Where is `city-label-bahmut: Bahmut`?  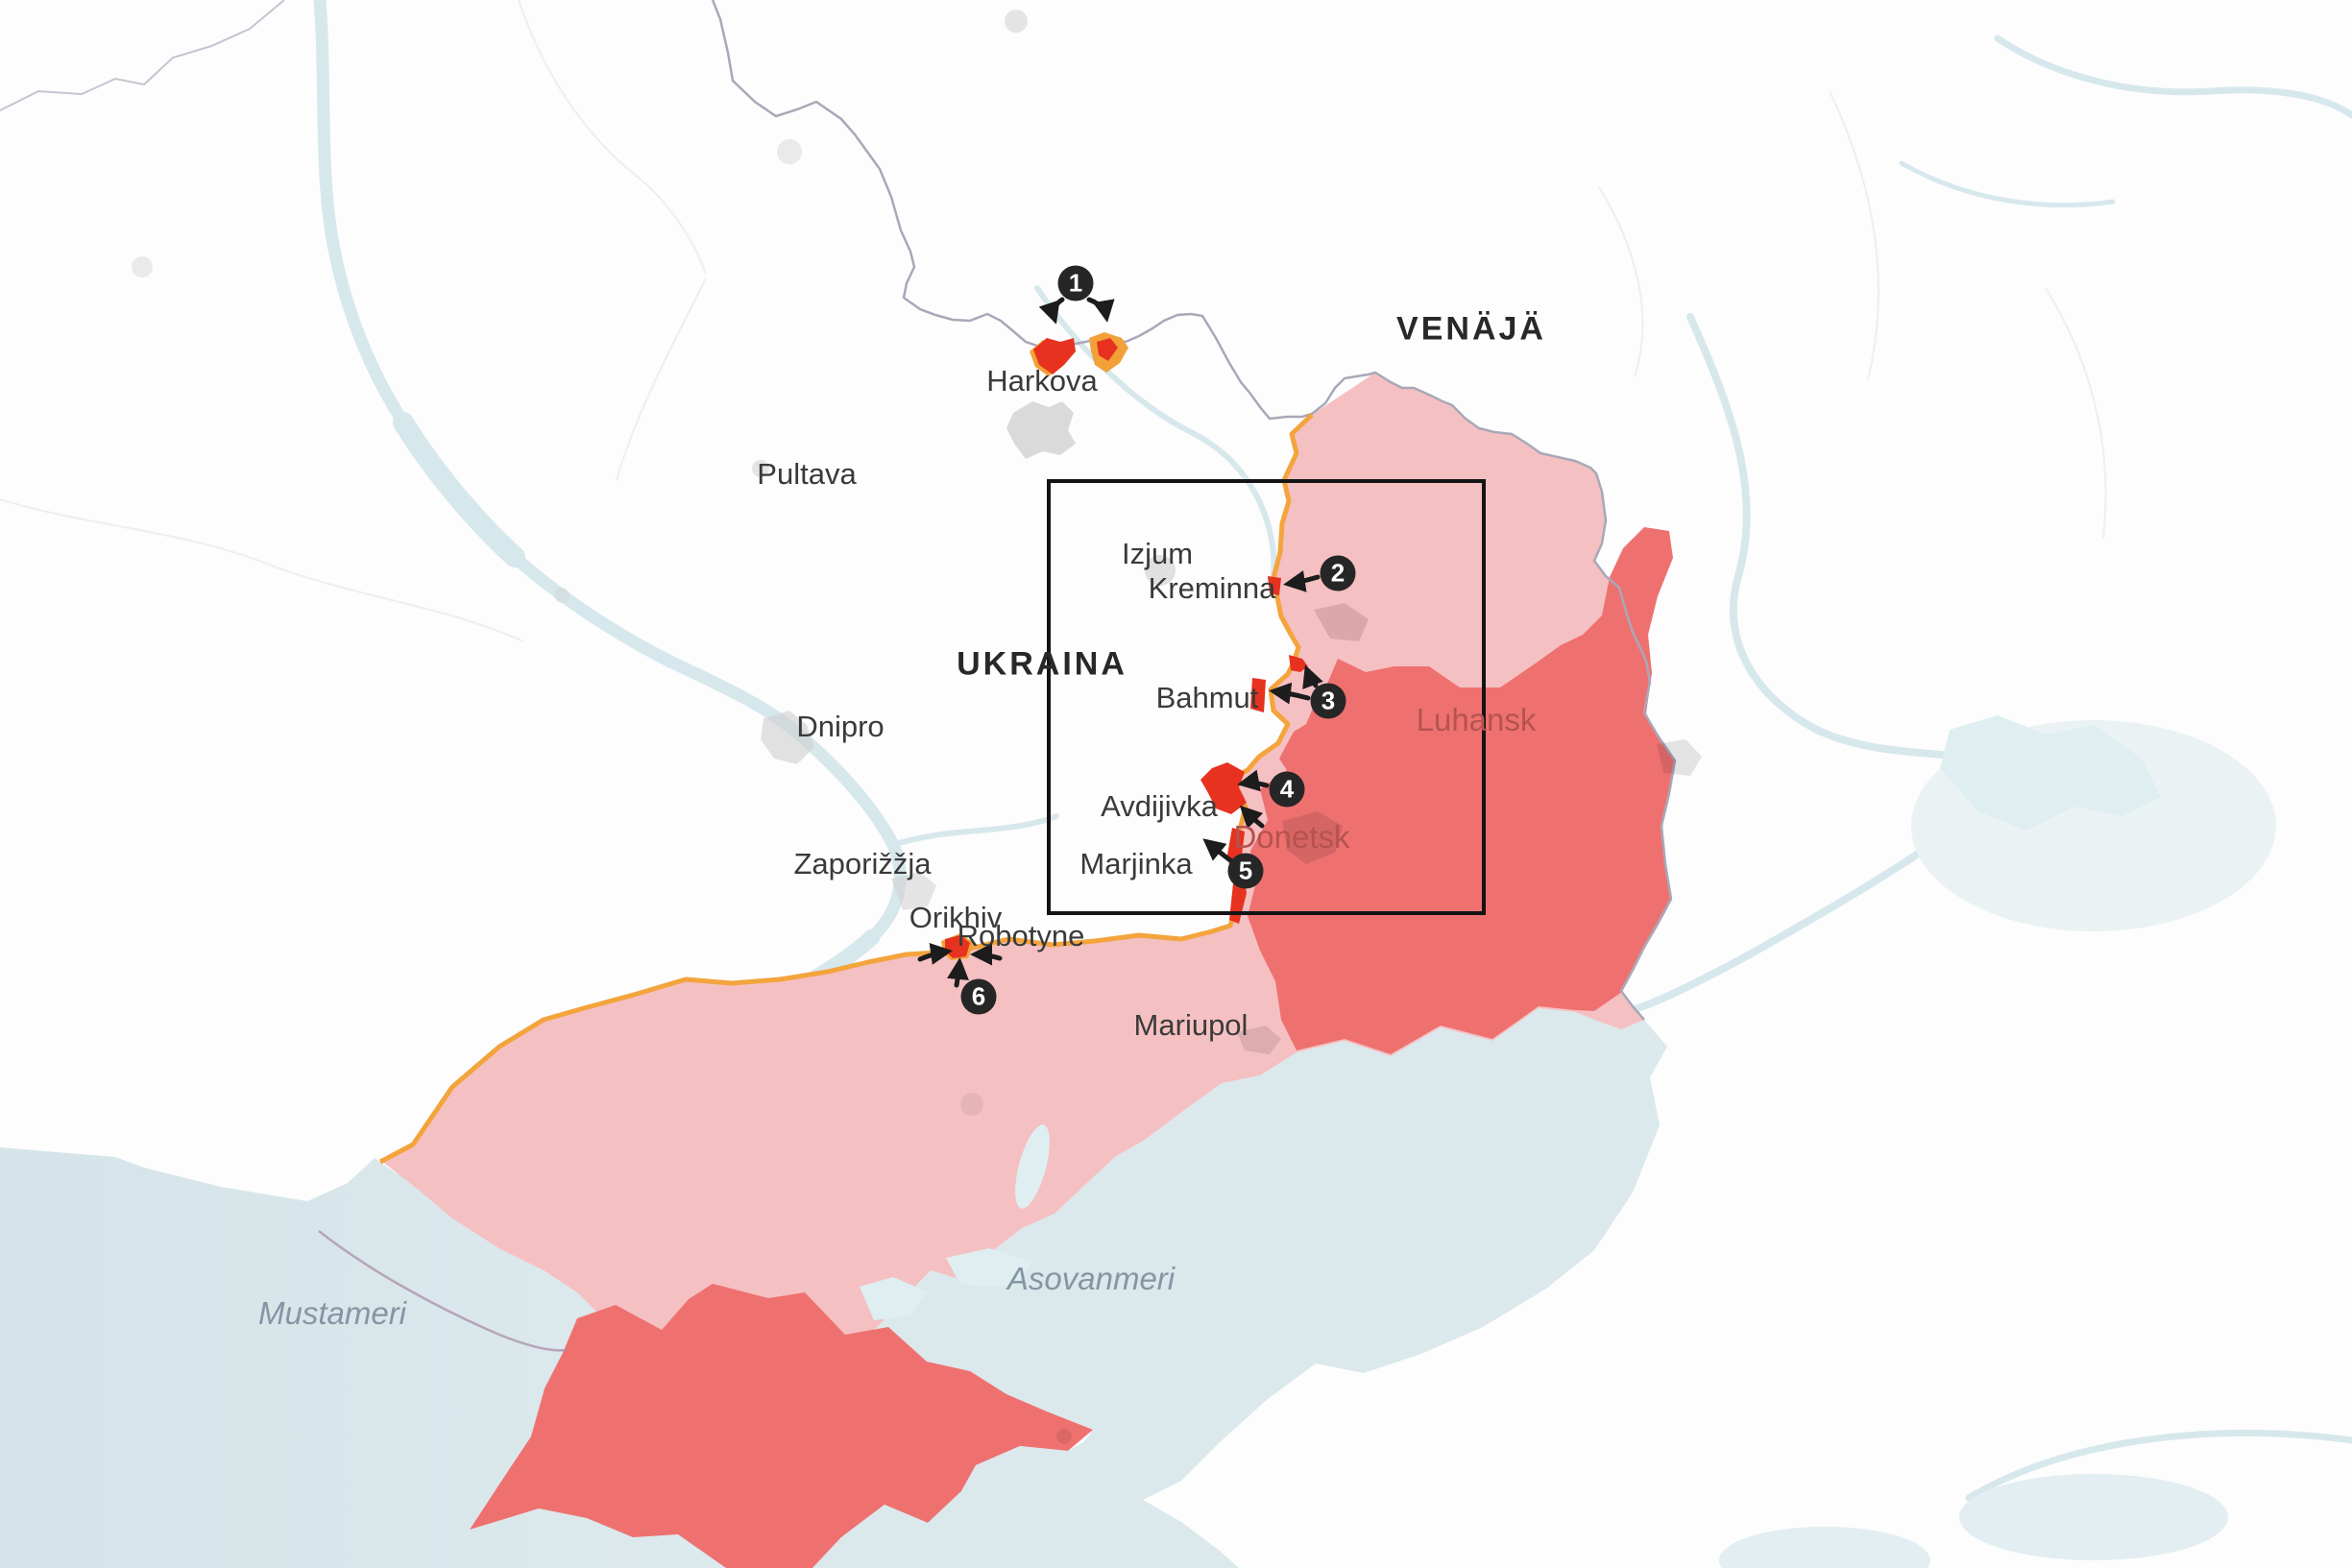
city-label-bahmut: Bahmut is located at coordinates (1207, 697).